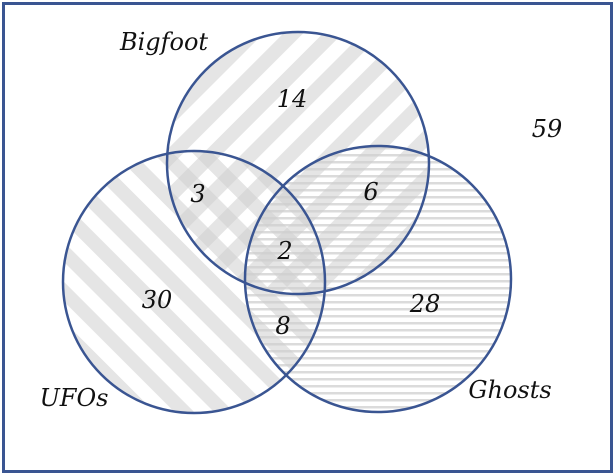 The height and width of the screenshot is (473, 613). What do you see at coordinates (370, 192) in the screenshot?
I see `region-bigfoot-ghosts: 6` at bounding box center [370, 192].